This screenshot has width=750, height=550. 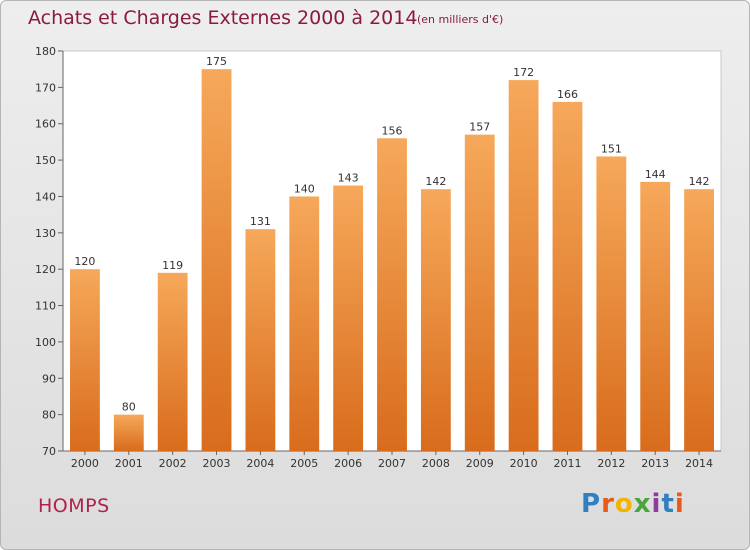 I want to click on data-label: 156, so click(x=392, y=130).